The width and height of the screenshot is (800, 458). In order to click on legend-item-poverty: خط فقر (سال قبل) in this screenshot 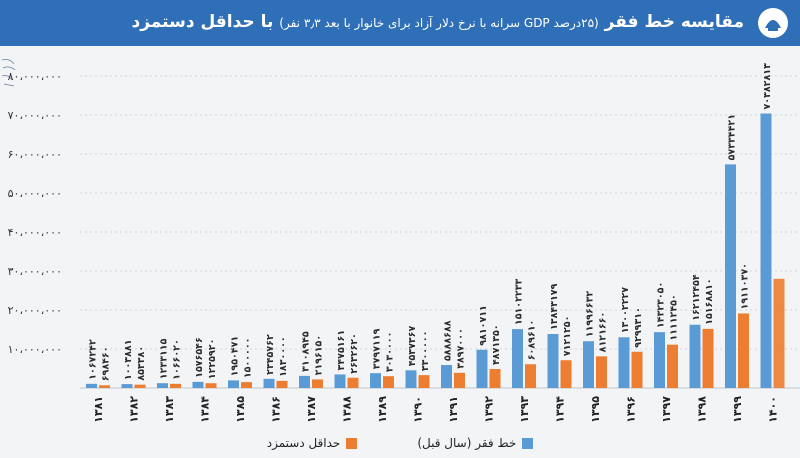, I will do `click(475, 443)`.